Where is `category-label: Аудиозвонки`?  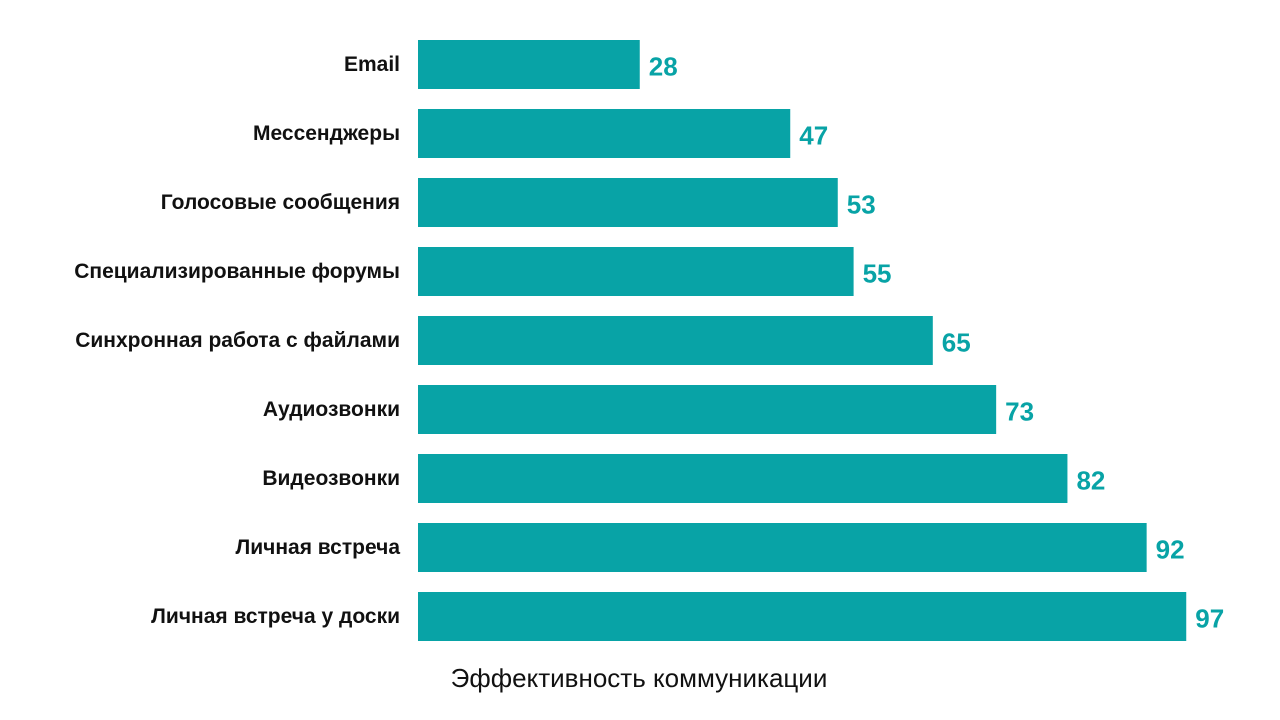 category-label: Аудиозвонки is located at coordinates (331, 409).